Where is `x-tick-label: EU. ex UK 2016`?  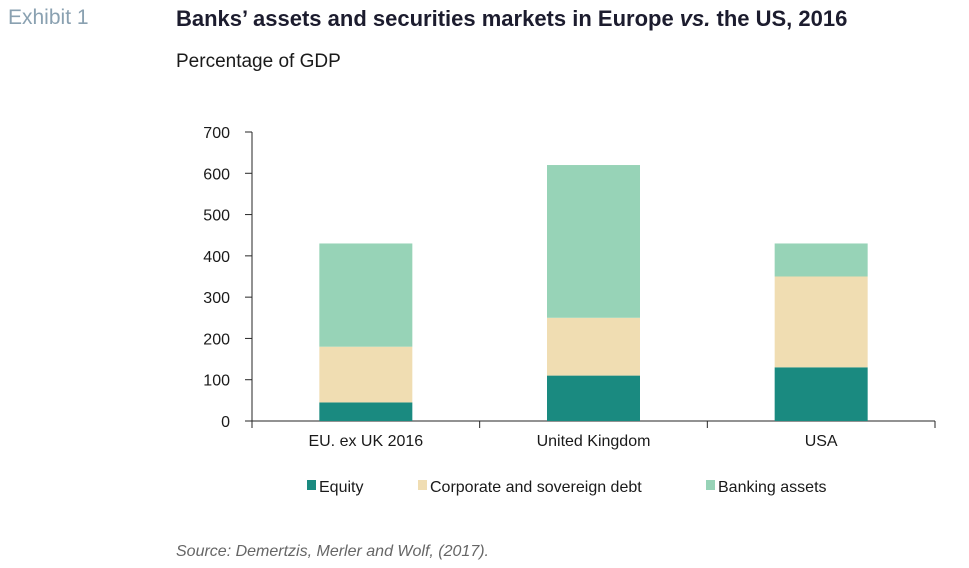 x-tick-label: EU. ex UK 2016 is located at coordinates (365, 441).